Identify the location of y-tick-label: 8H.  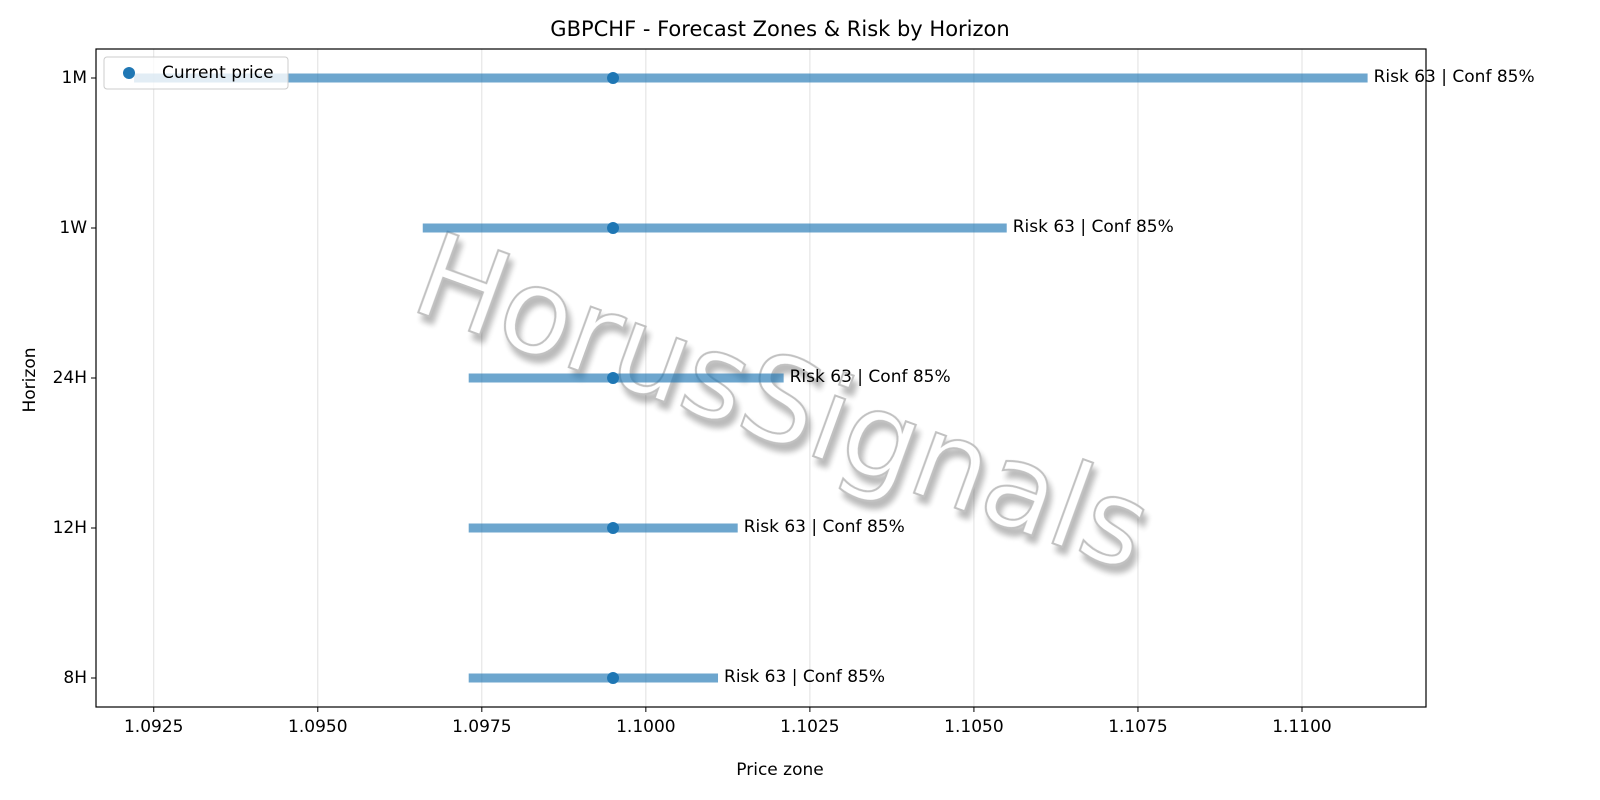
(75, 678).